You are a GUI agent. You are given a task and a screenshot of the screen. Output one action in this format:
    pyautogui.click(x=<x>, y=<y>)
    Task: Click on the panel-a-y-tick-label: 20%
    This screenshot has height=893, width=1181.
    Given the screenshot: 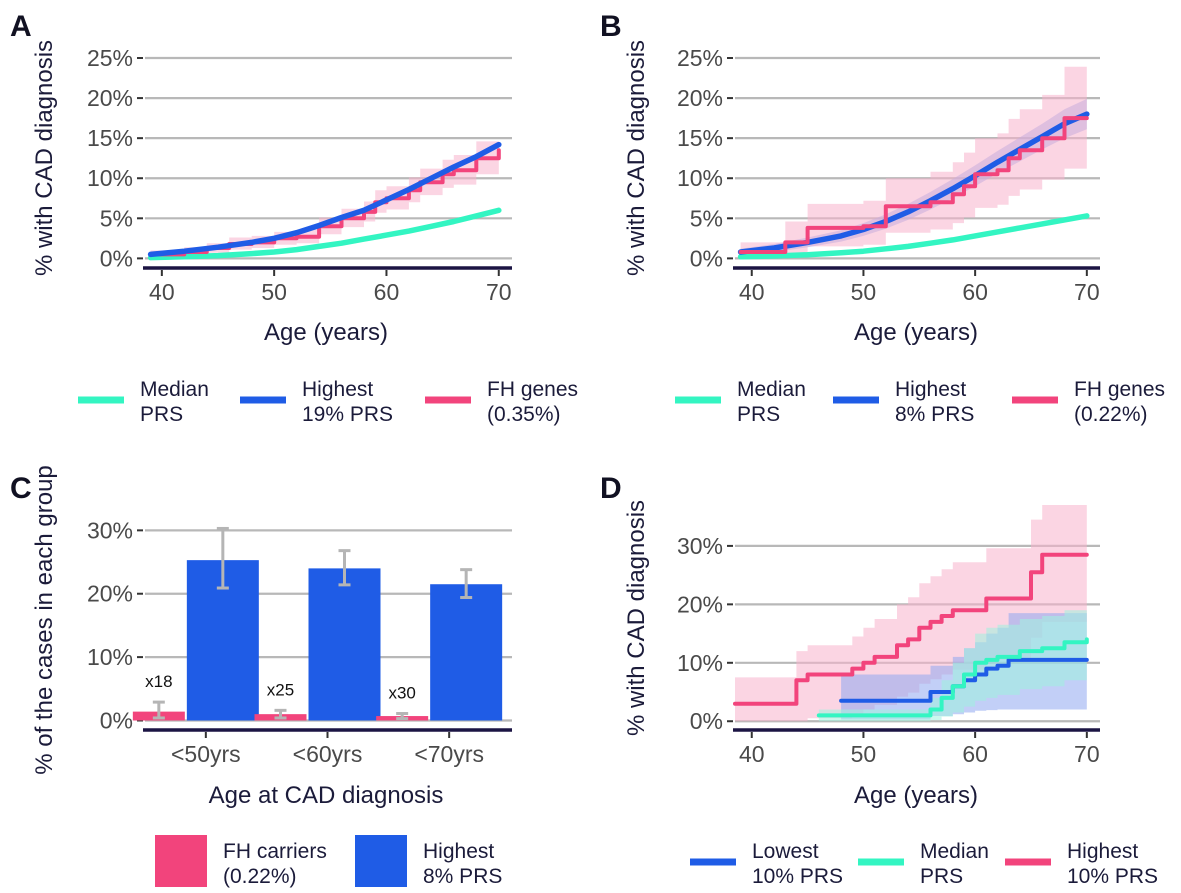 What is the action you would take?
    pyautogui.click(x=110, y=98)
    